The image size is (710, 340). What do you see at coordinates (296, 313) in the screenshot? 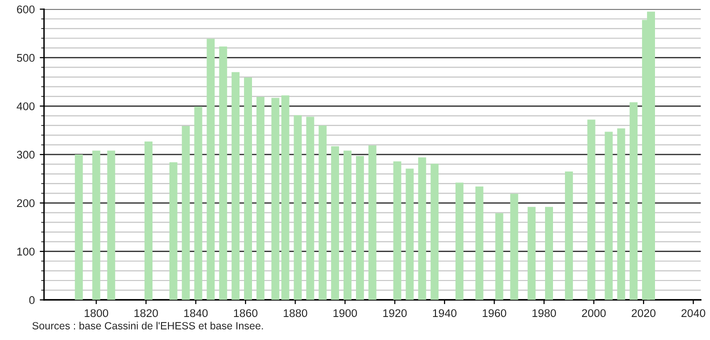
I see `x-tick-label: 1880` at bounding box center [296, 313].